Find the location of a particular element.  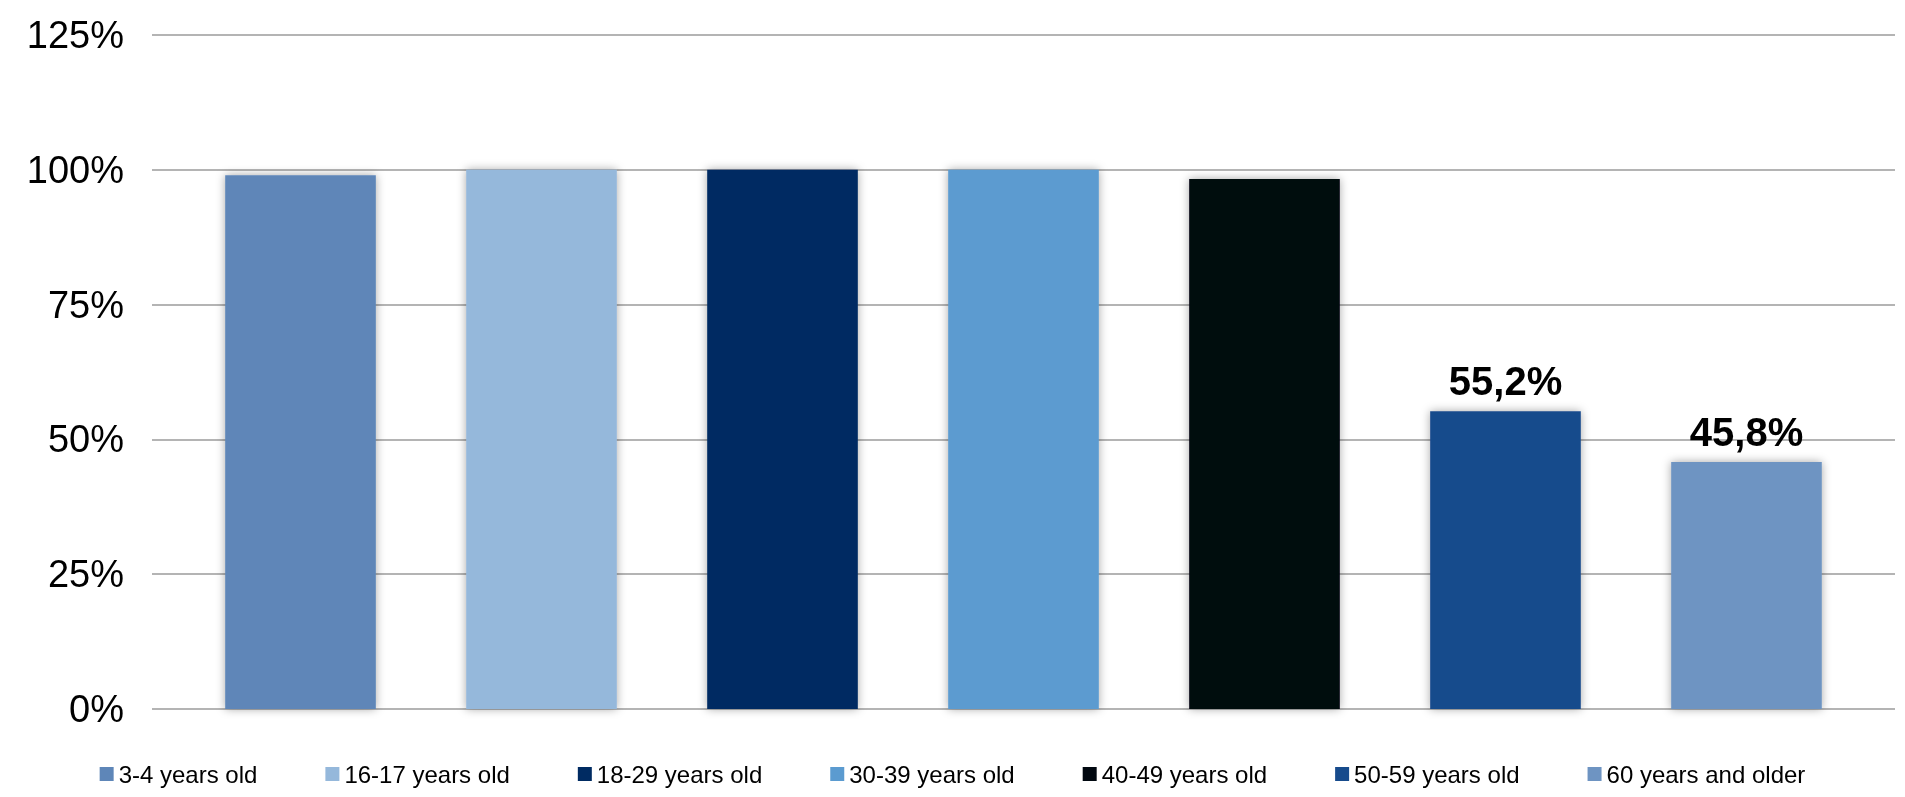

y-tick-label: 125% is located at coordinates (75, 35).